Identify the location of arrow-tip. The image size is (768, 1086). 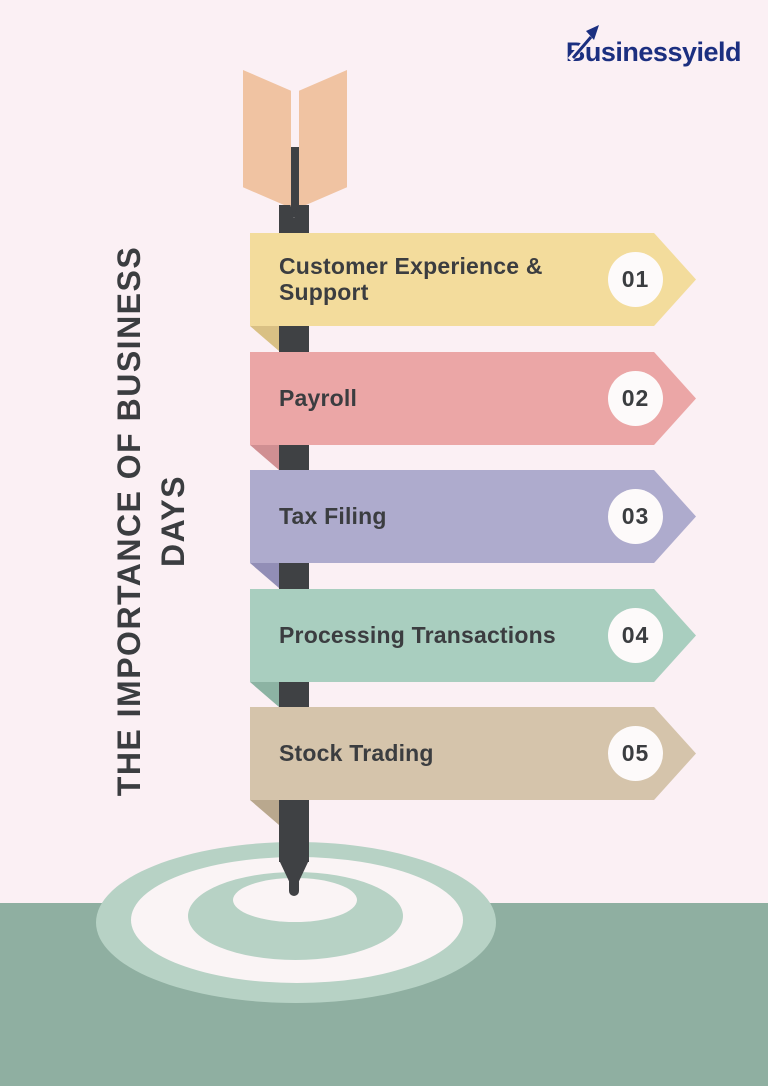
(294, 870).